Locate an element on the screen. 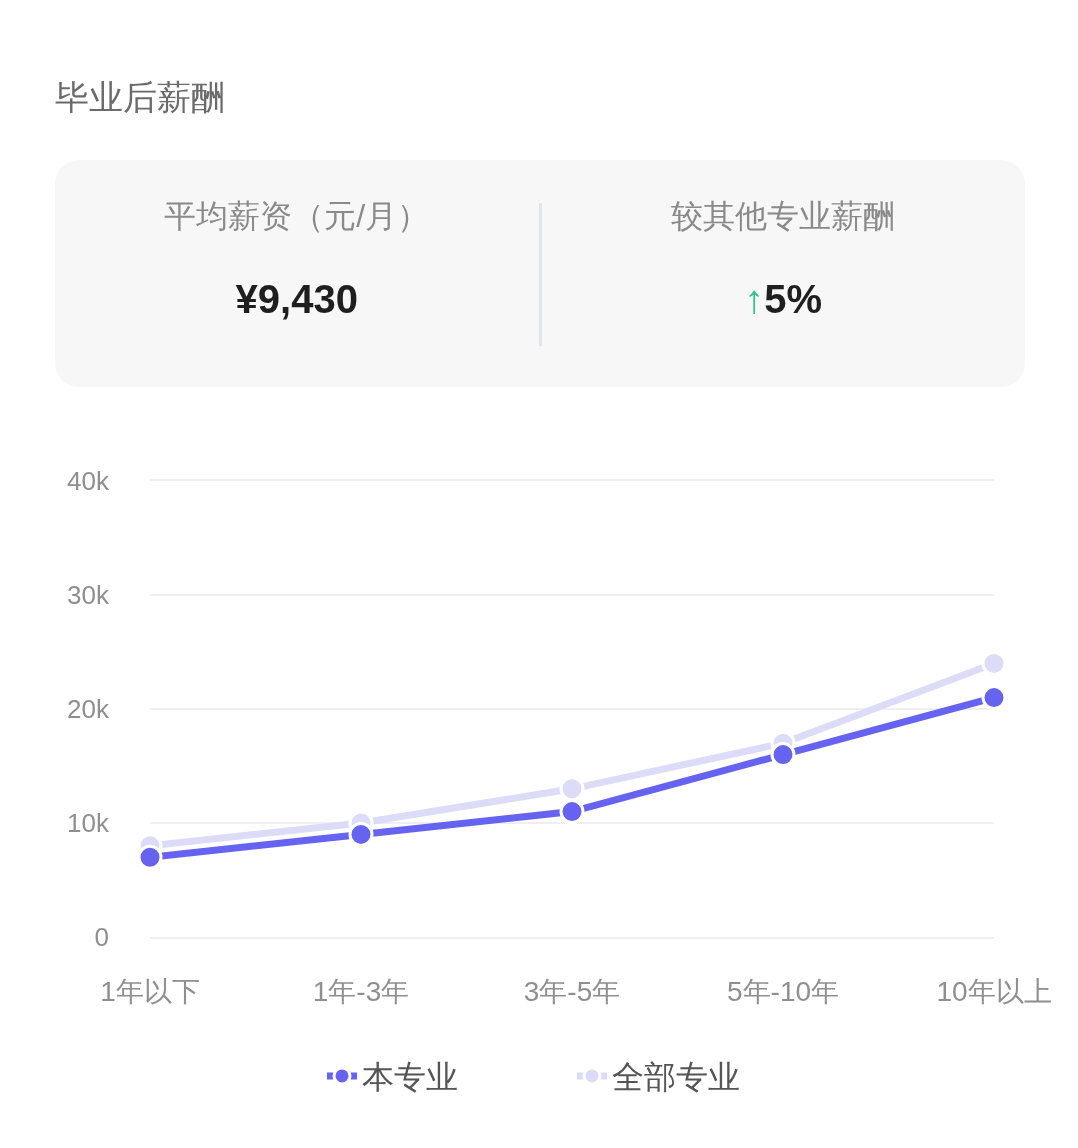 The image size is (1078, 1148). legend-label: 本专业 is located at coordinates (410, 1077).